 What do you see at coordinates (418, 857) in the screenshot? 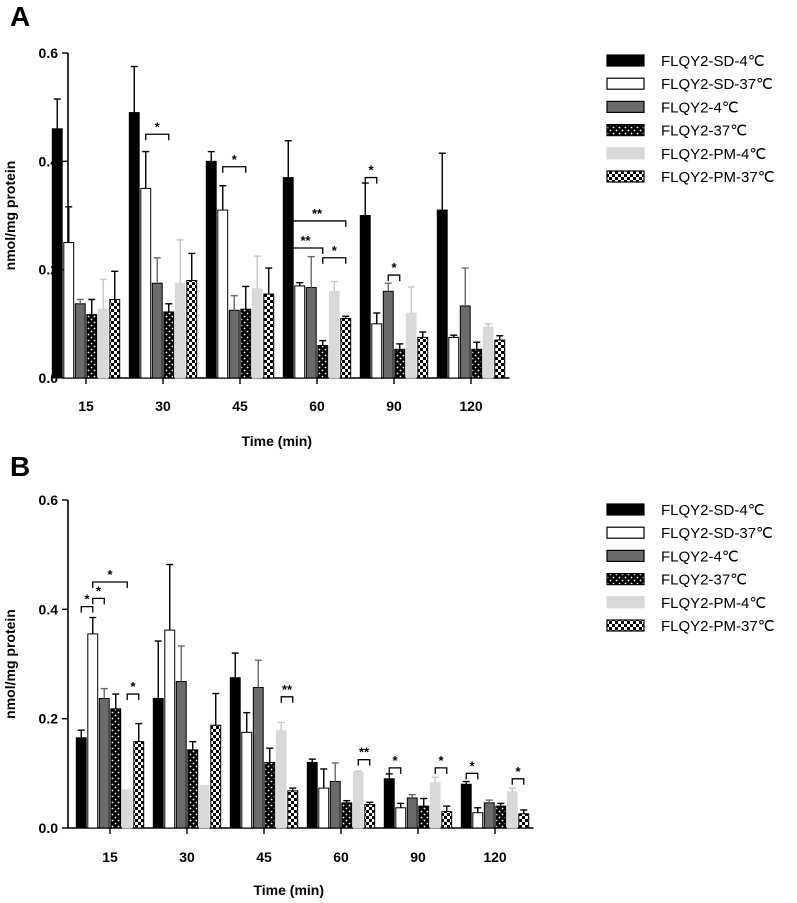
I see `x-tick-label: 90` at bounding box center [418, 857].